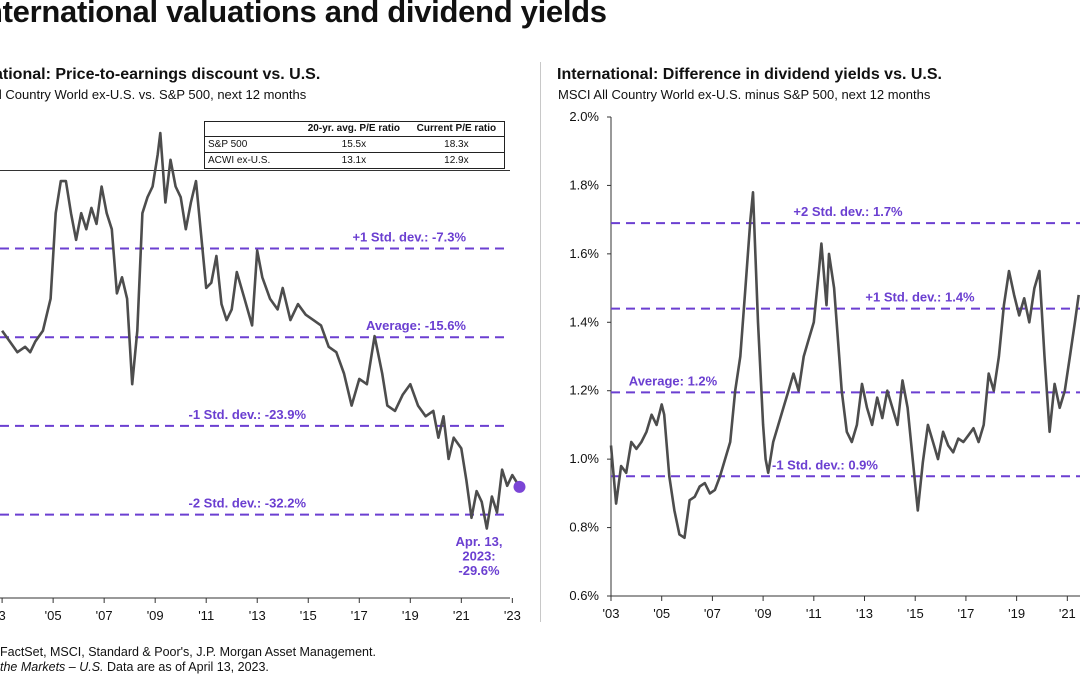  What do you see at coordinates (673, 380) in the screenshot?
I see `reference-label: Average: 1.2%` at bounding box center [673, 380].